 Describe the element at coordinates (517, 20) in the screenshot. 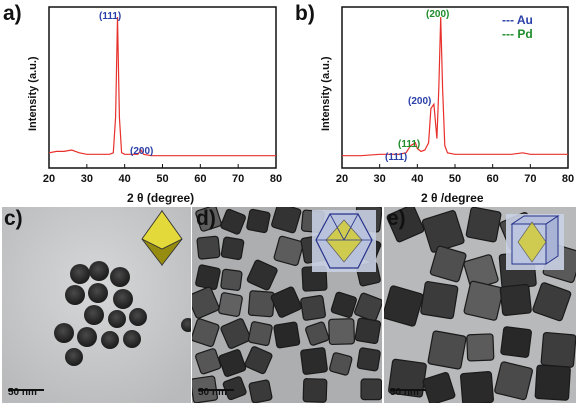

I see `legend-au: --- Au` at that location.